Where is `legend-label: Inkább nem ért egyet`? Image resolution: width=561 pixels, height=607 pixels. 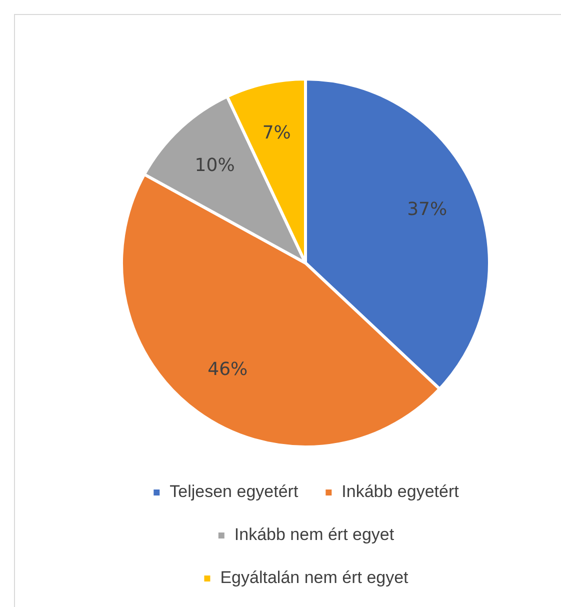 legend-label: Inkább nem ért egyet is located at coordinates (314, 534).